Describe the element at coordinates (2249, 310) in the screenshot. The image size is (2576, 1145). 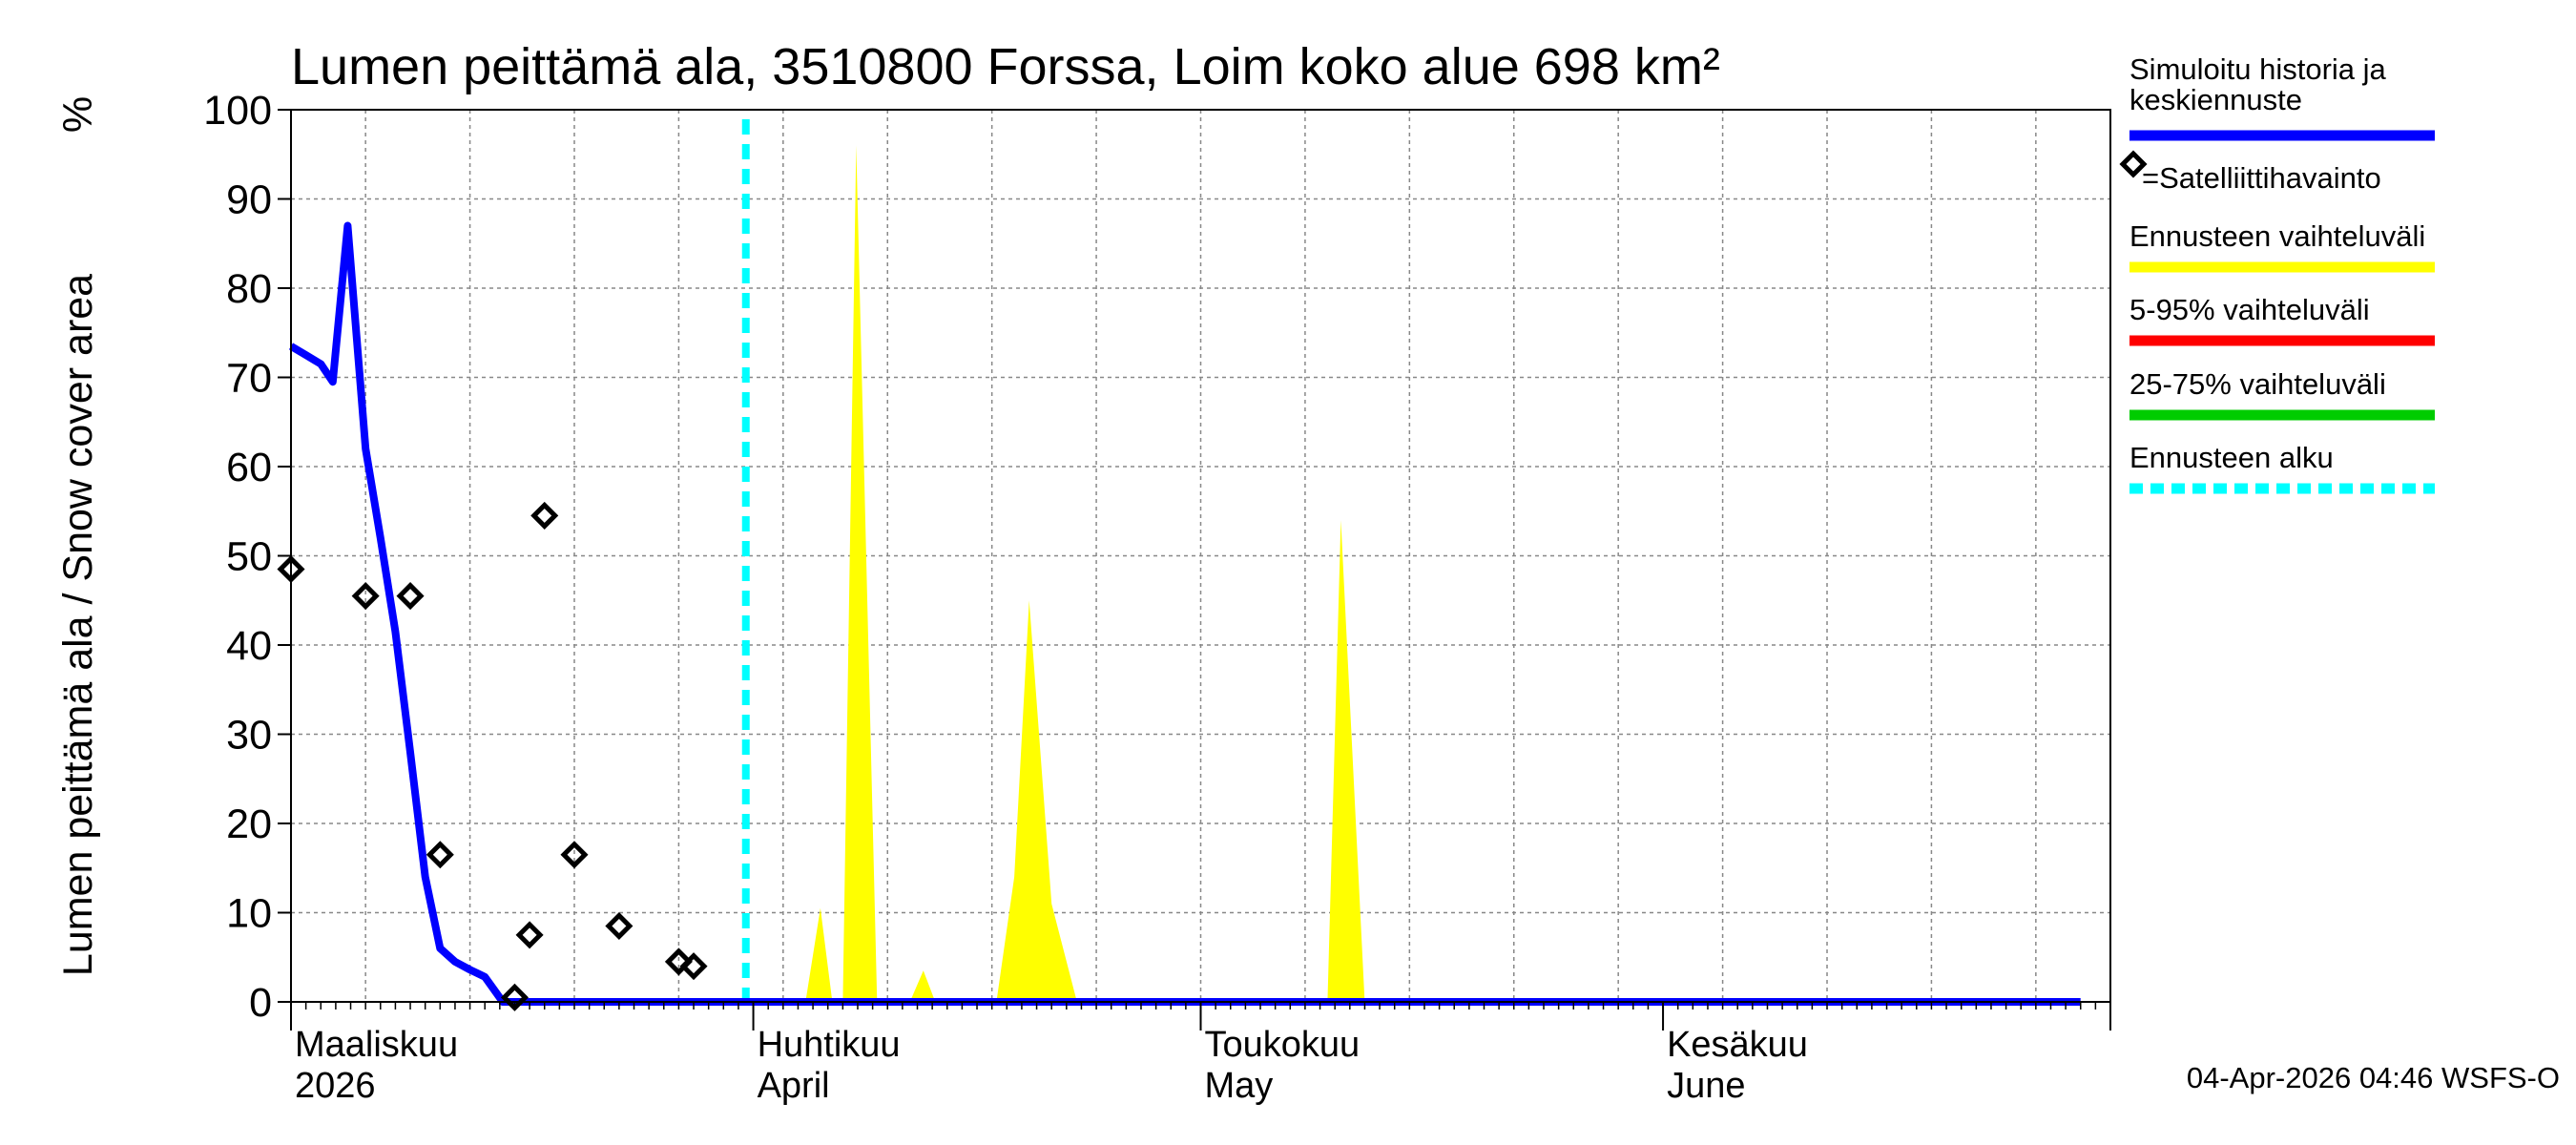
I see `legend-label: 5-95% vaihteluväli` at that location.